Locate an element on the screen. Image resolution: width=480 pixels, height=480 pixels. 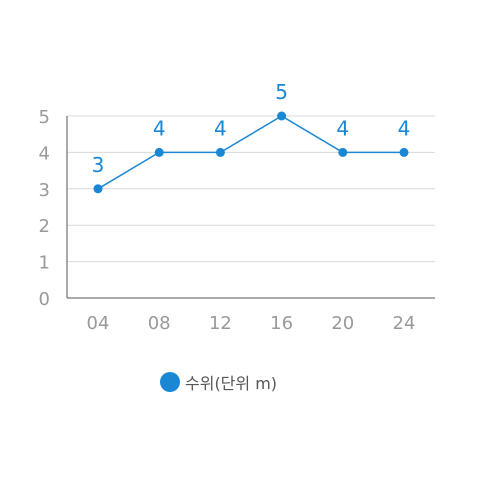
legend: 수위(단위 m) is located at coordinates (218, 382).